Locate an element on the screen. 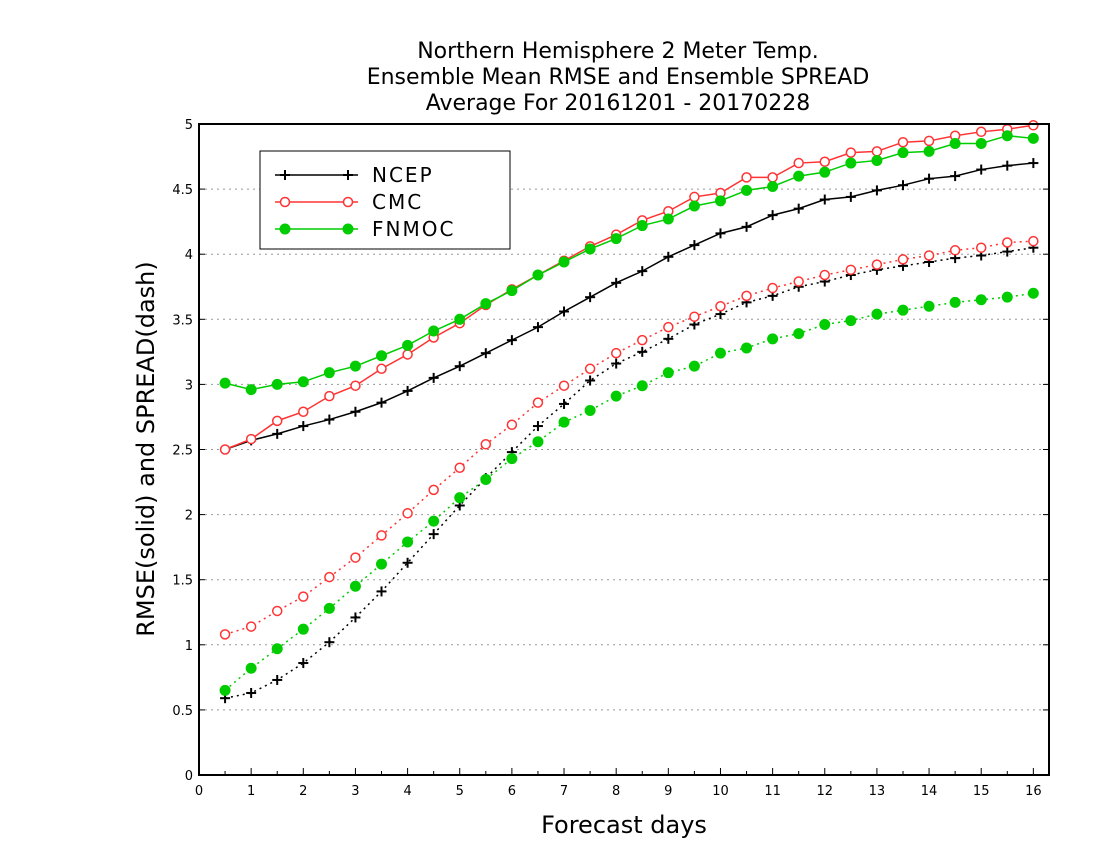 This screenshot has width=1100, height=850. y-tick-label: 1 is located at coordinates (189, 646).